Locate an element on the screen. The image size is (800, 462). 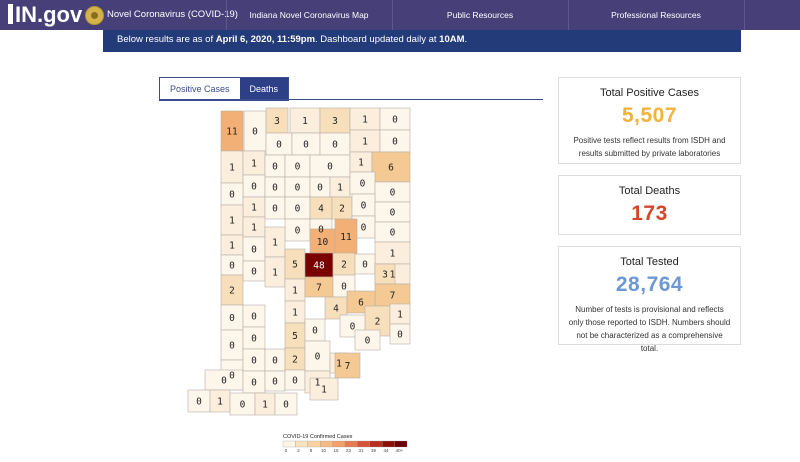
legend-title: COVID-19 Confirmed Cases is located at coordinates (318, 437).